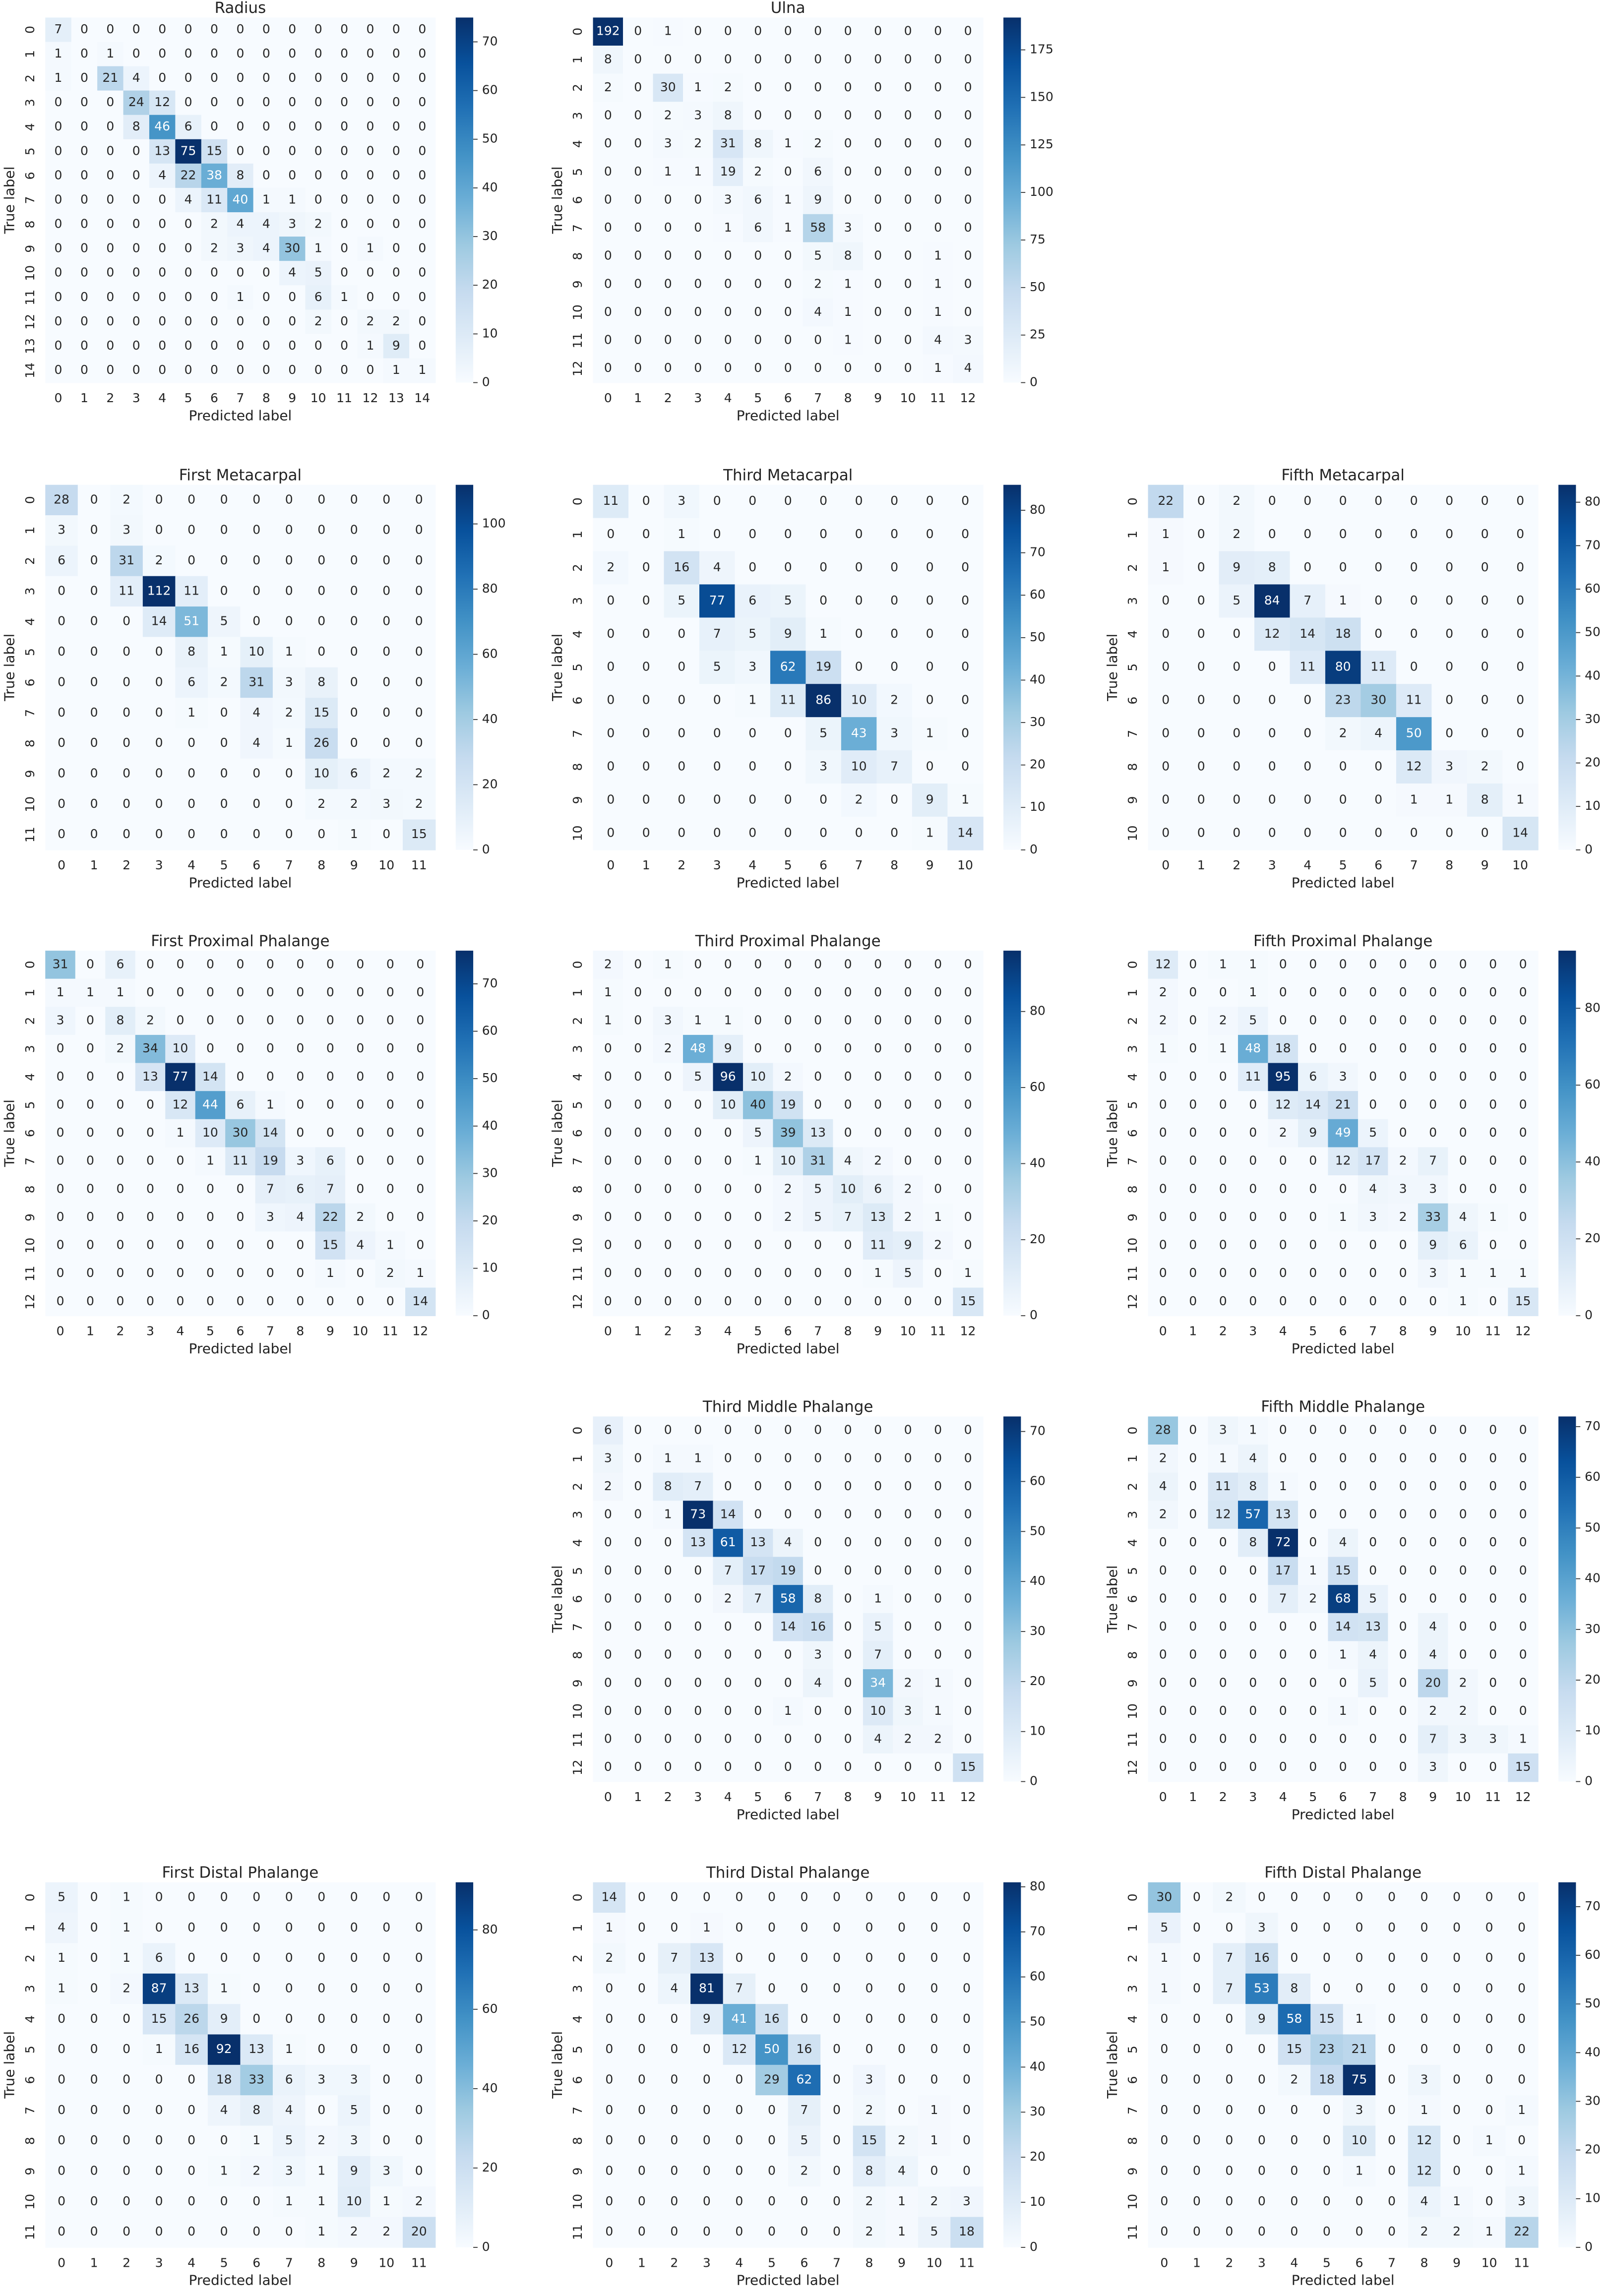  What do you see at coordinates (188, 150) in the screenshot?
I see `cell-label: 75` at bounding box center [188, 150].